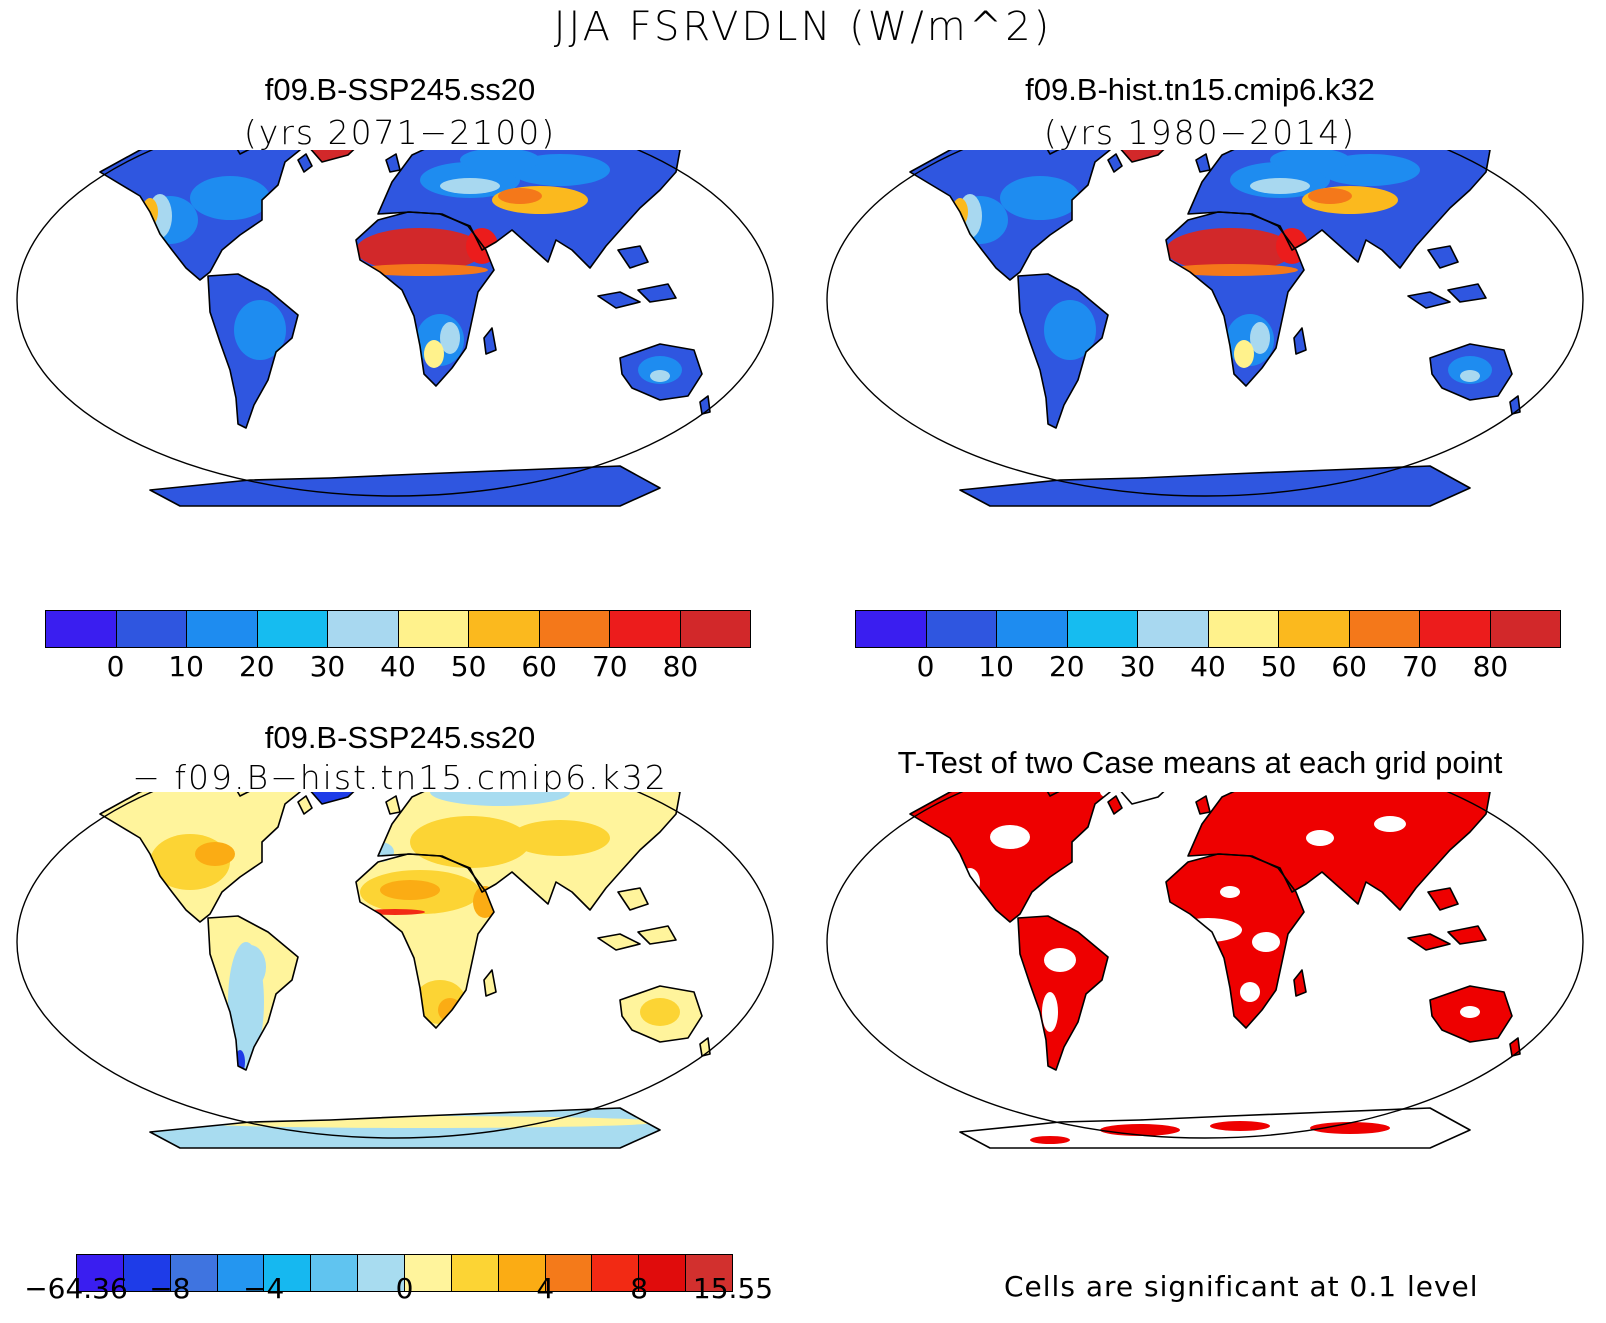  I want to click on colorbar-panel-2-labels: 0 10 20 30 40 50 60 70 80, so click(1208, 670).